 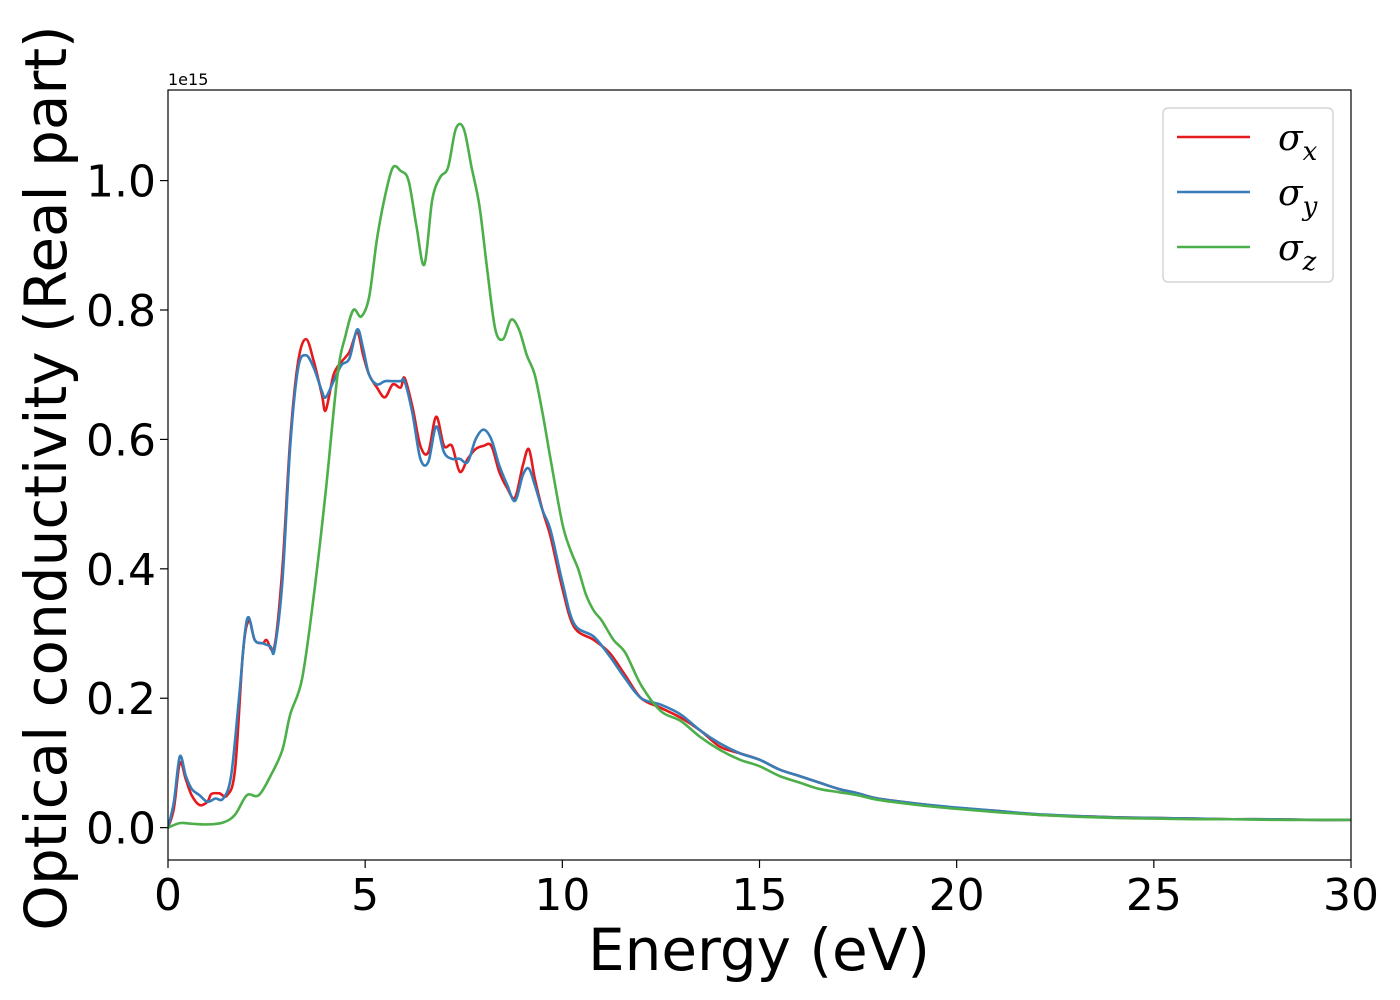 What do you see at coordinates (365, 895) in the screenshot?
I see `x-tick-label: 5` at bounding box center [365, 895].